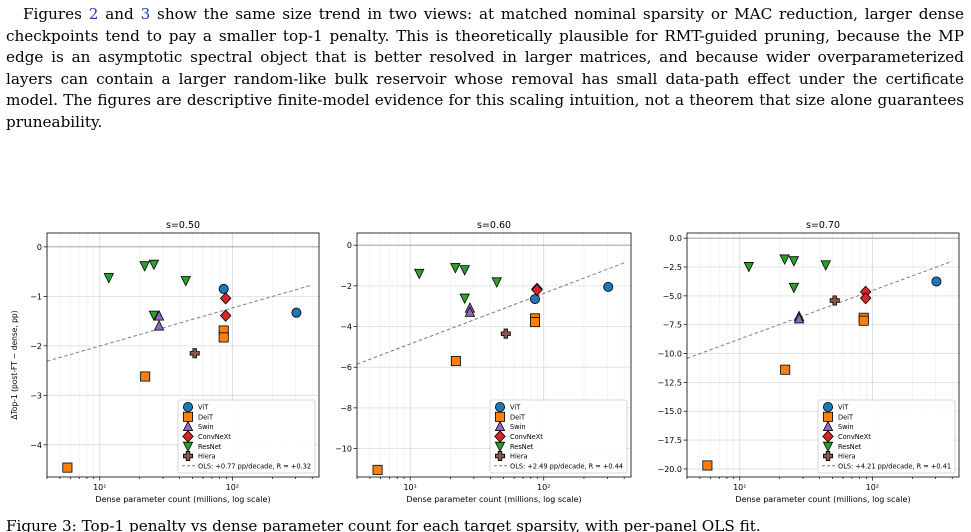  What do you see at coordinates (669, 411) in the screenshot?
I see `y-tick-label: −15.0` at bounding box center [669, 411].